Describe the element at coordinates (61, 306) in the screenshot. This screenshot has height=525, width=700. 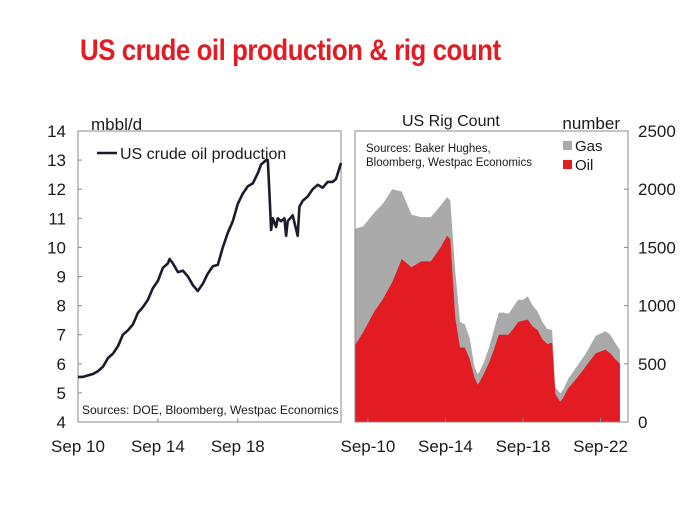
I see `y-tick-label: 8` at that location.